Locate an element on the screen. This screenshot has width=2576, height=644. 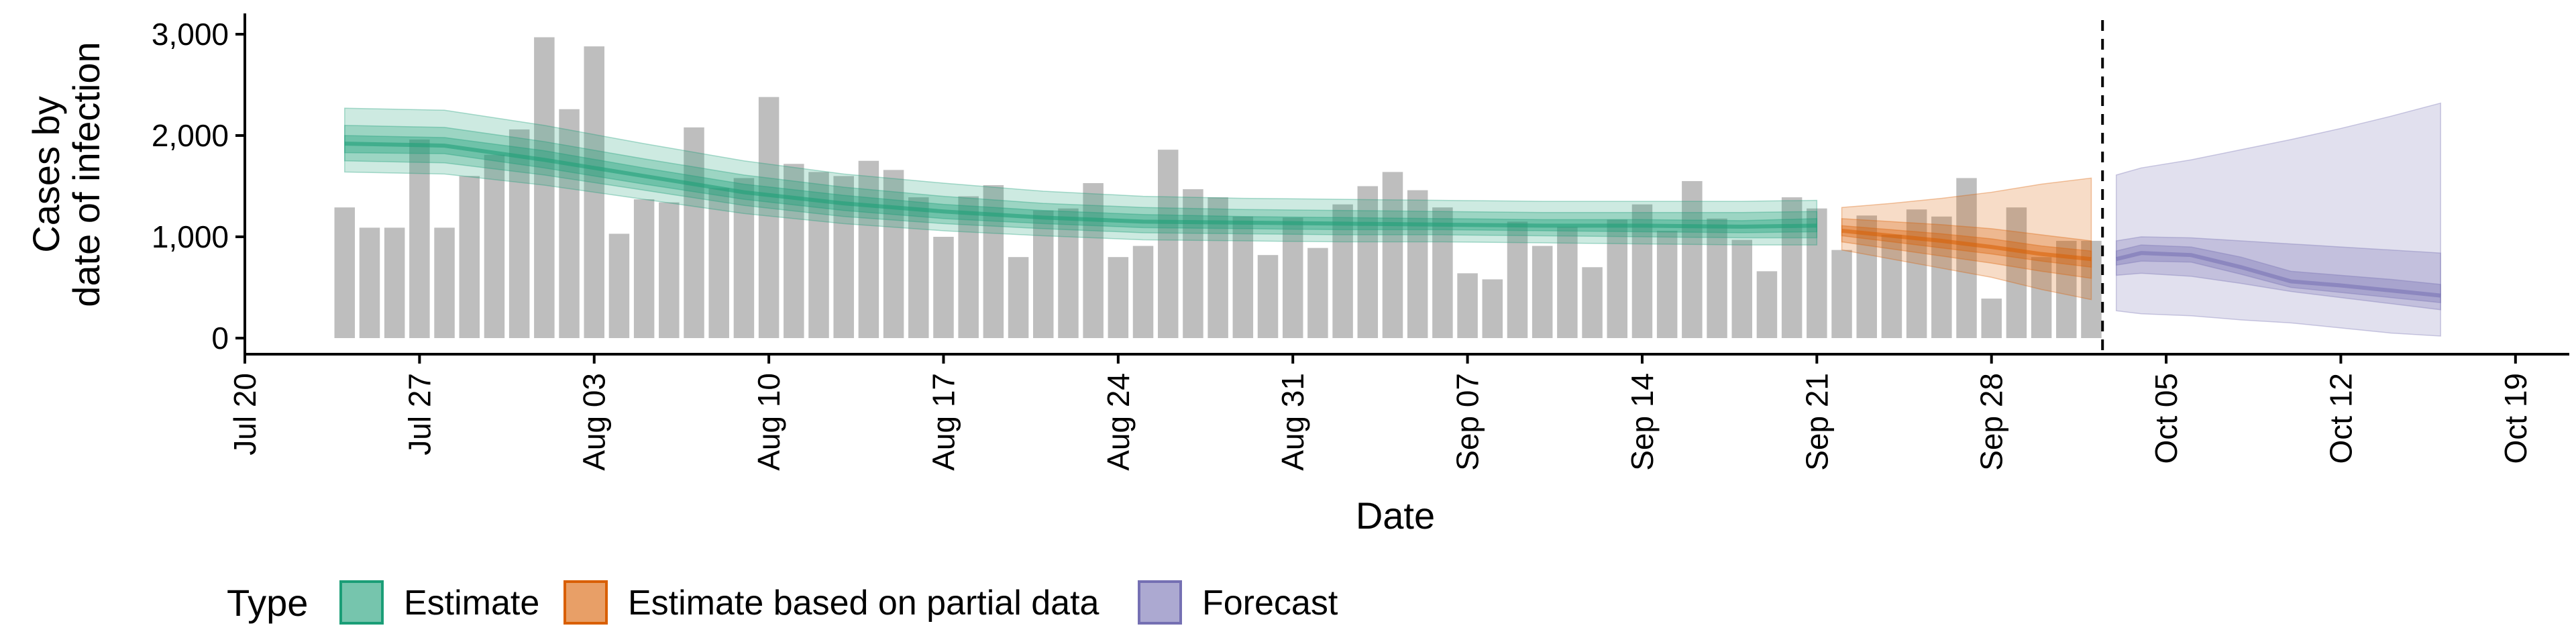
x-tick-label-10: Sep 28 is located at coordinates (1991, 422).